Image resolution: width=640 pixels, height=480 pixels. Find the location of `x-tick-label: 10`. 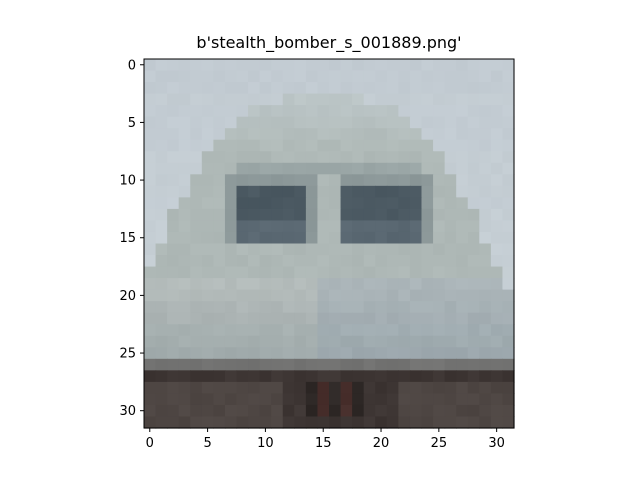

x-tick-label: 10 is located at coordinates (265, 443).